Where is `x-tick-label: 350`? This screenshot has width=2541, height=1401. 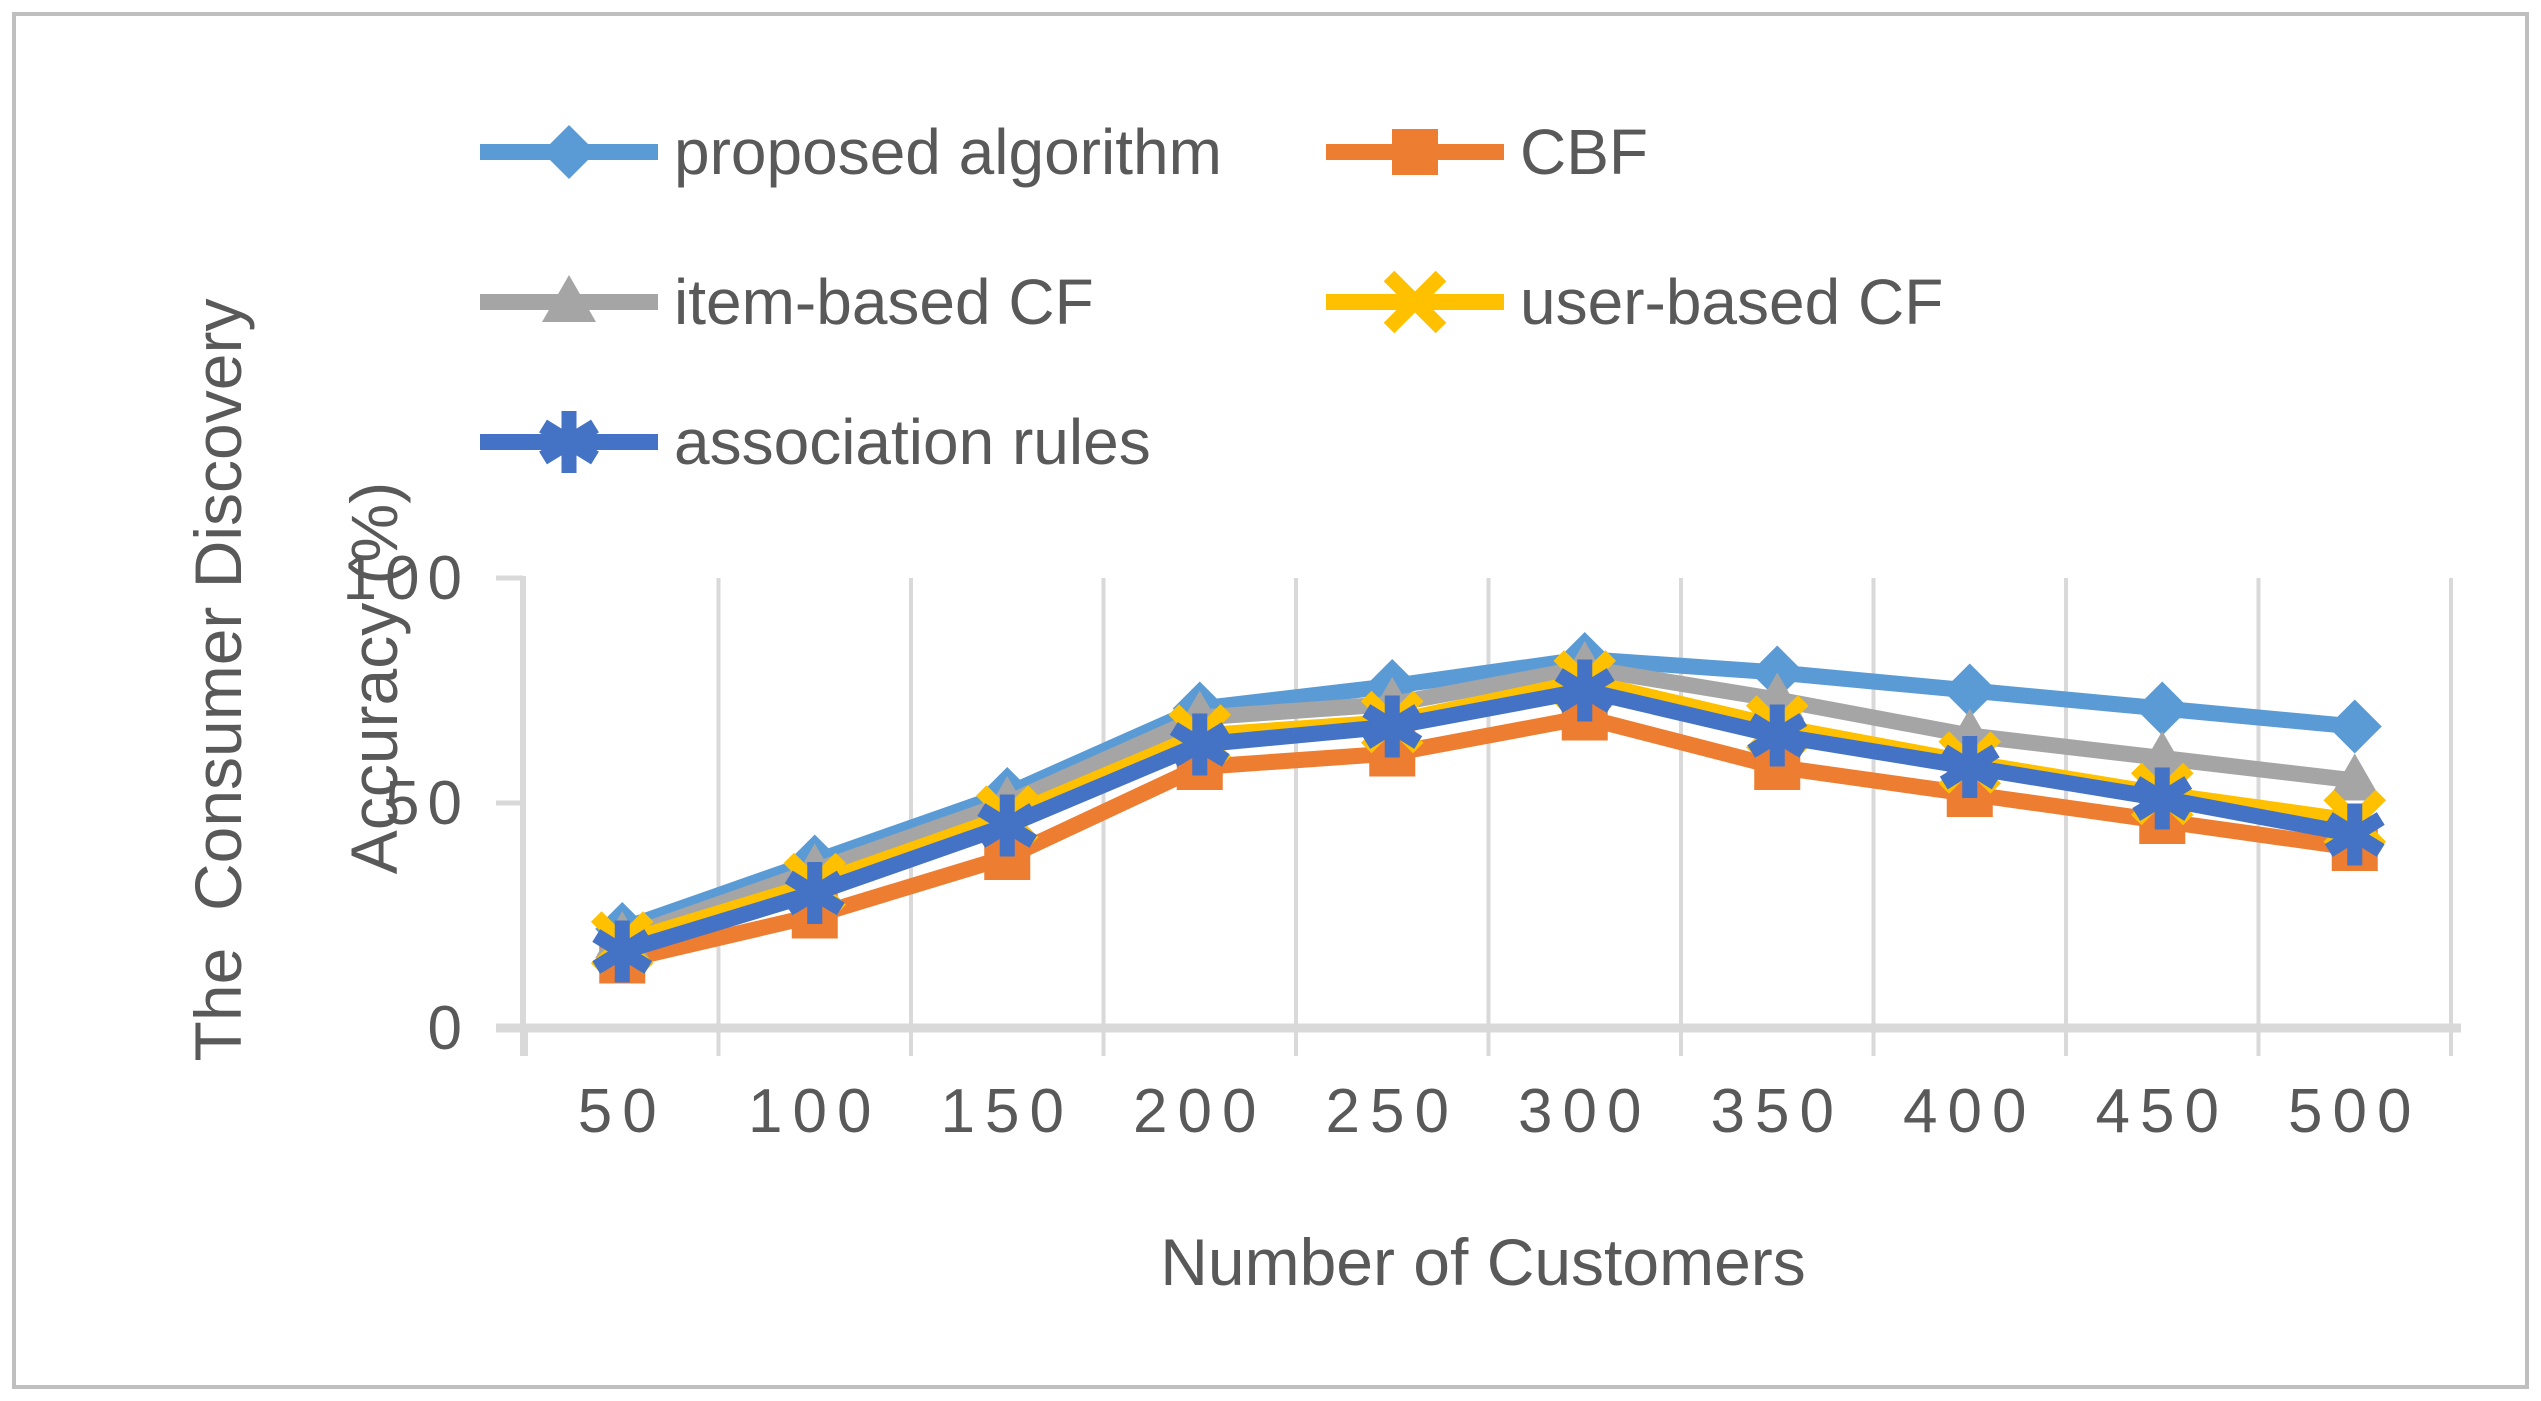 x-tick-label: 350 is located at coordinates (1777, 1111).